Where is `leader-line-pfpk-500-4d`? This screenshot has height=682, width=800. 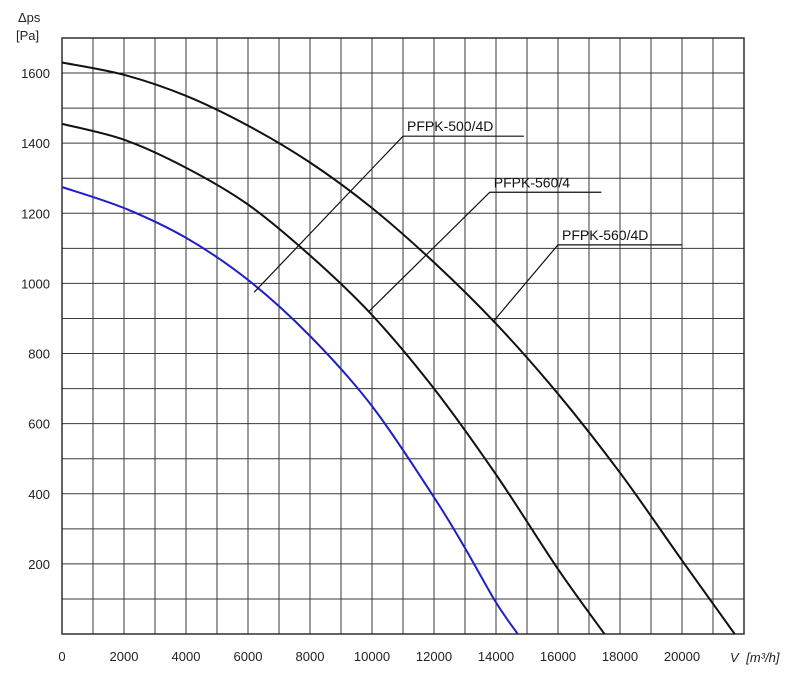 leader-line-pfpk-500-4d is located at coordinates (388, 214).